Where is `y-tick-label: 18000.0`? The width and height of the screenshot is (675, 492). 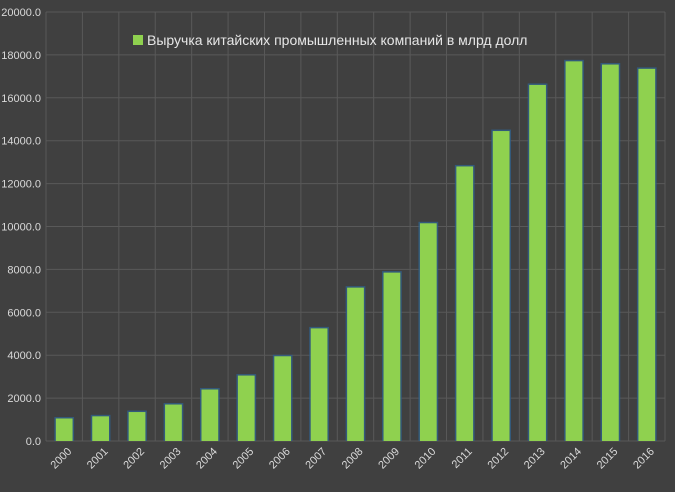
y-tick-label: 18000.0 is located at coordinates (21, 56).